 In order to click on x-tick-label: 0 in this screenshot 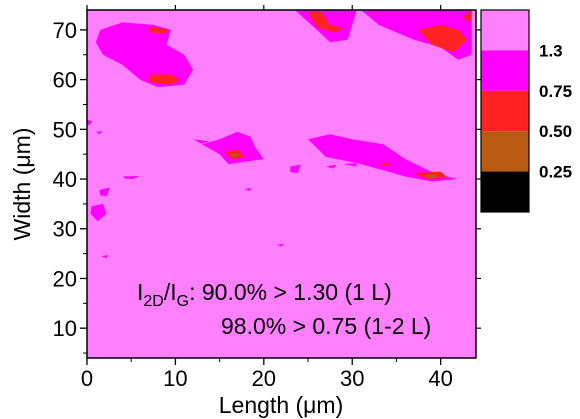, I will do `click(87, 378)`.